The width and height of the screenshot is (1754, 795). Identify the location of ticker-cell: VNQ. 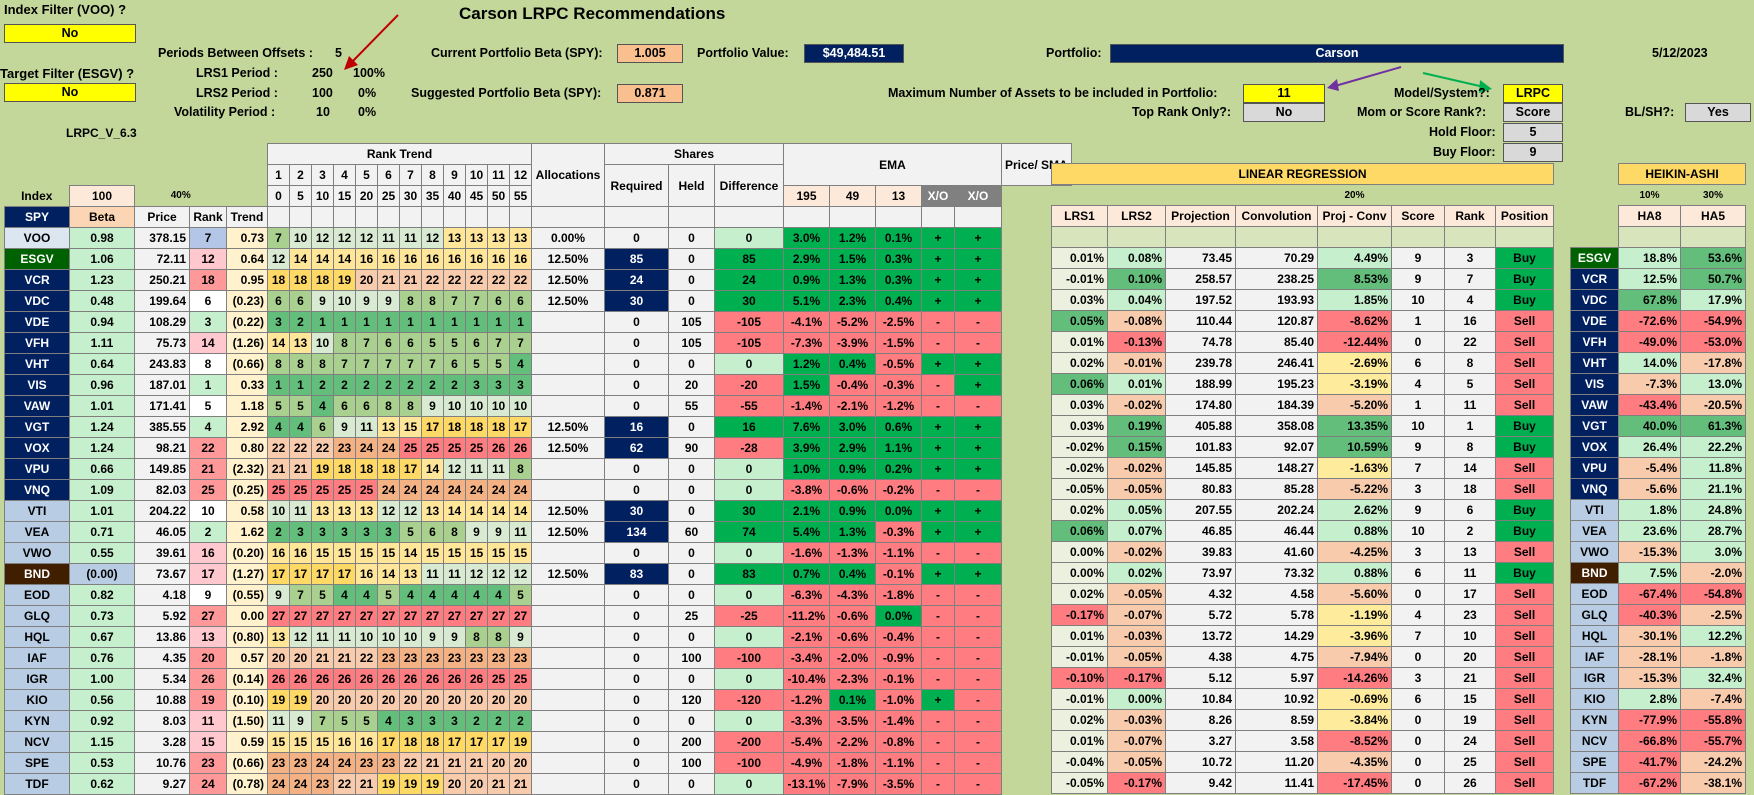
(1594, 489).